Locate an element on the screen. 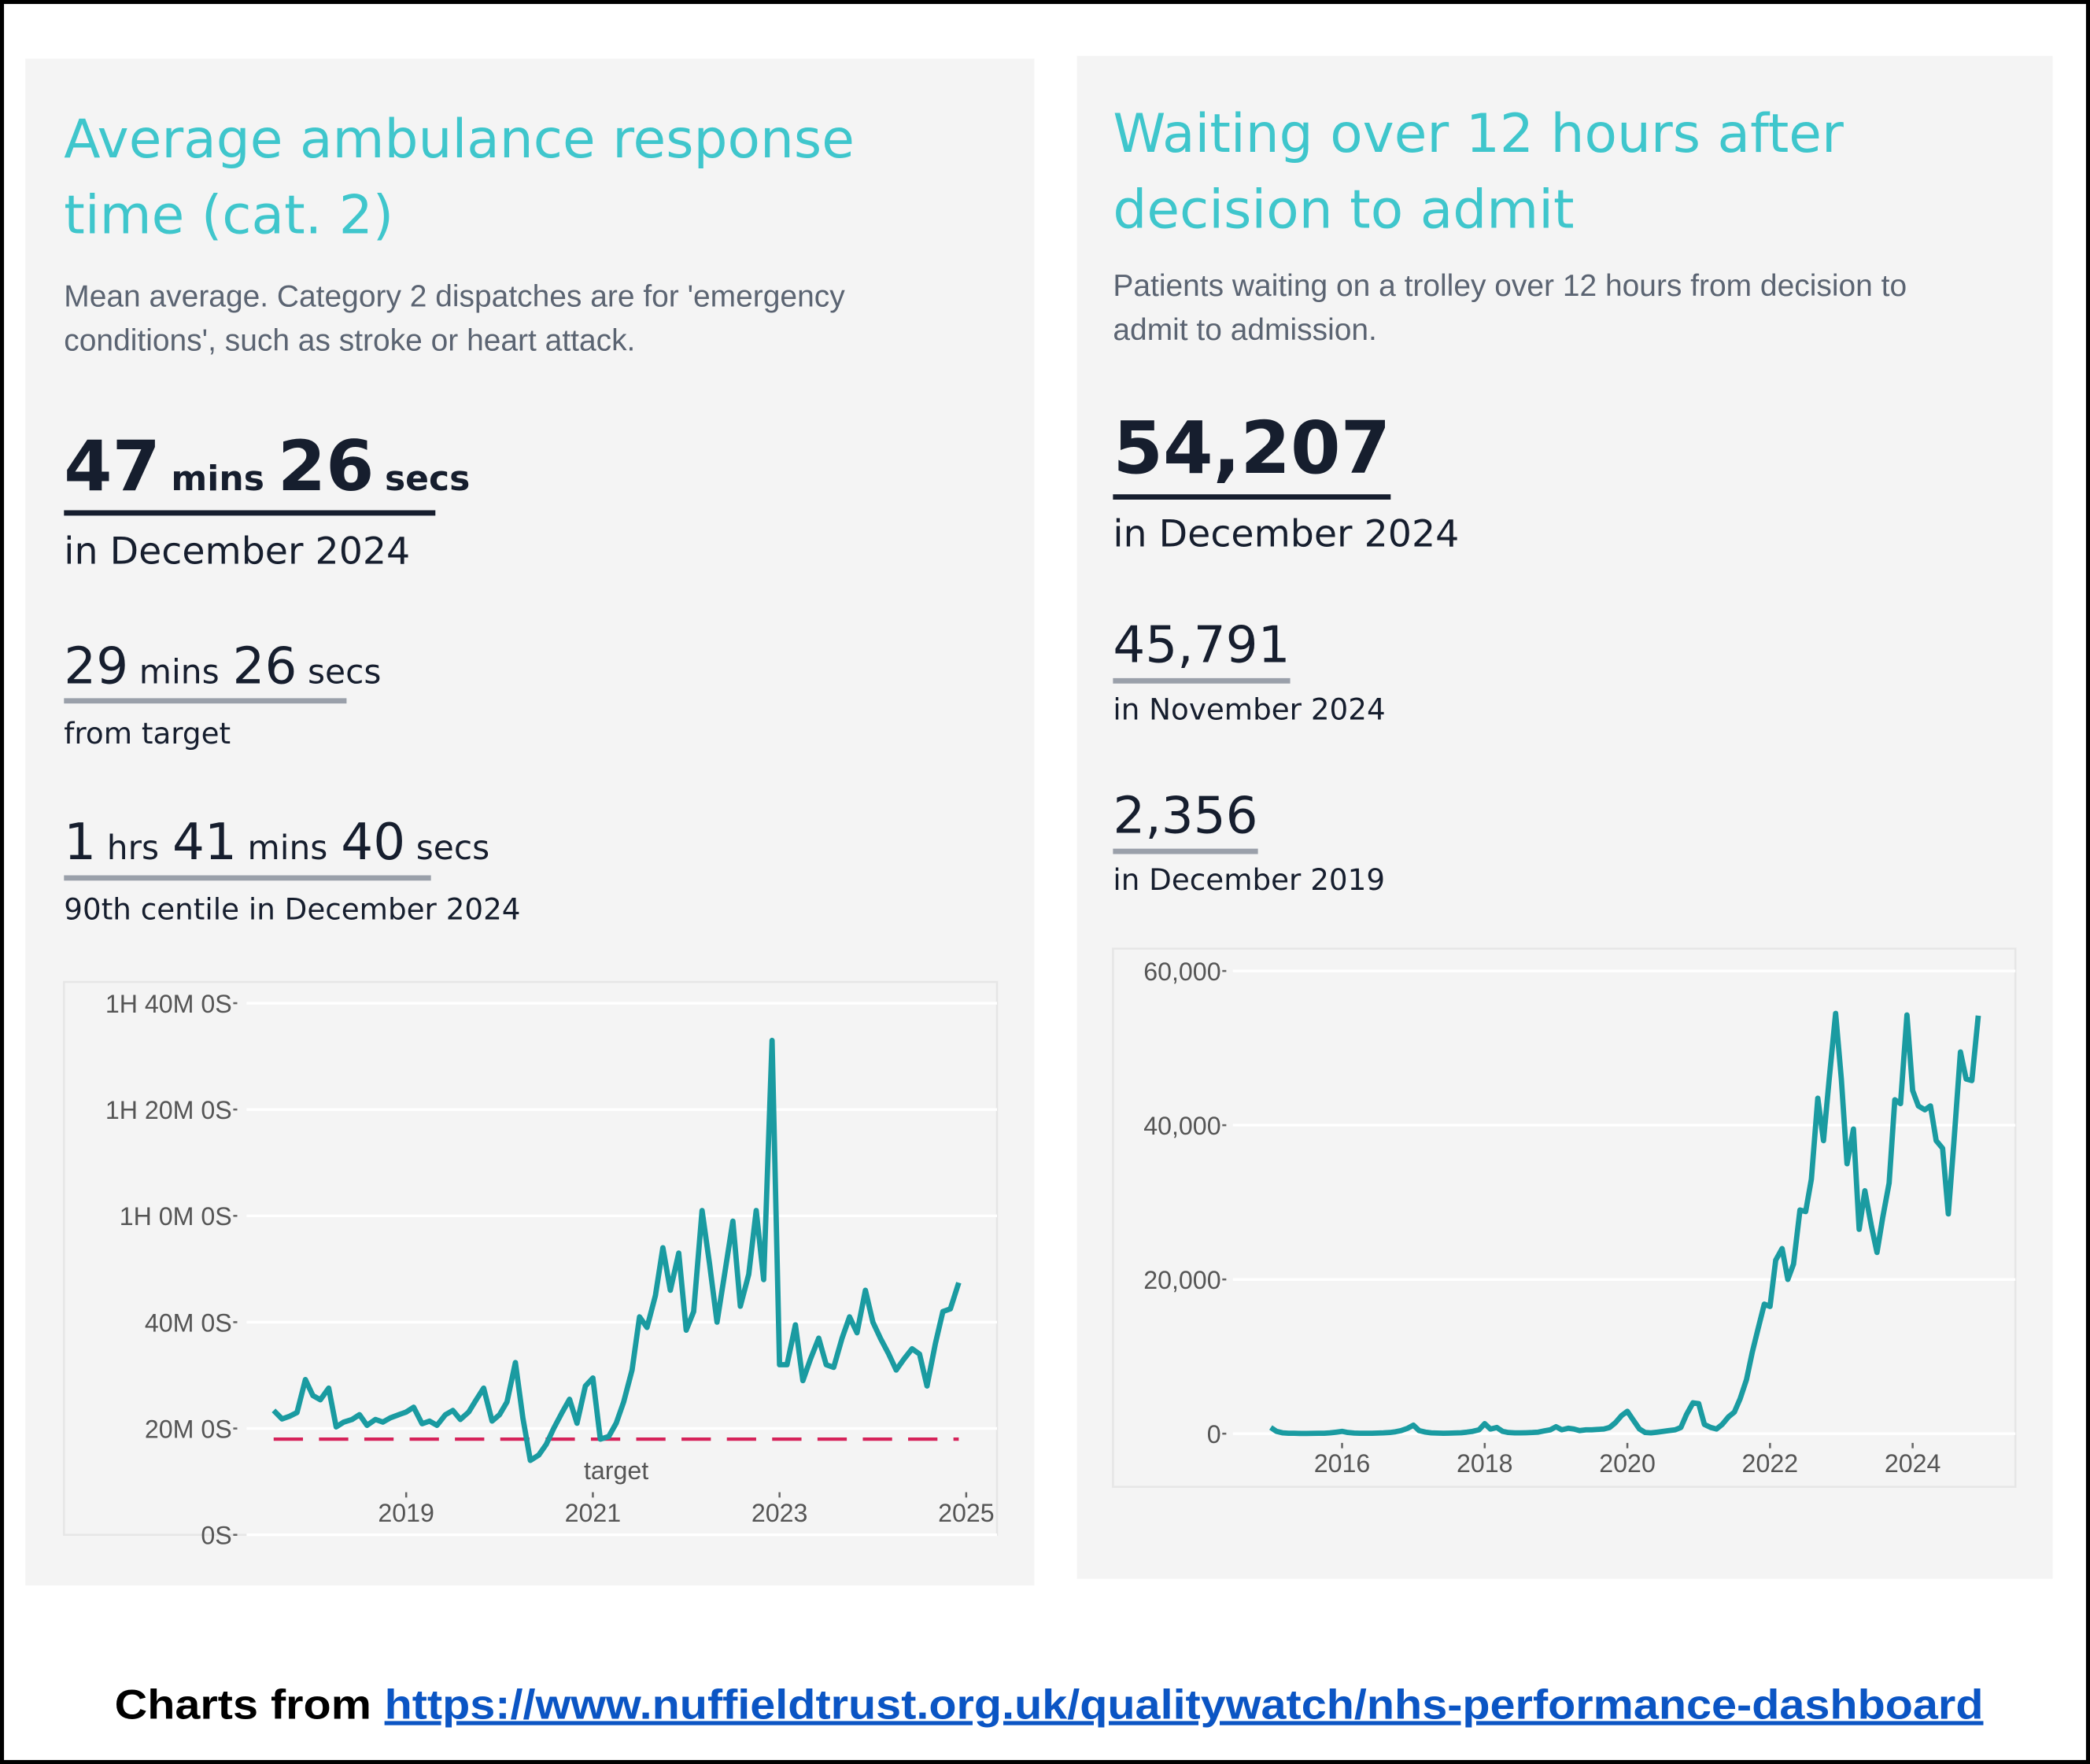  y-tick-label: 0S is located at coordinates (216, 1536).